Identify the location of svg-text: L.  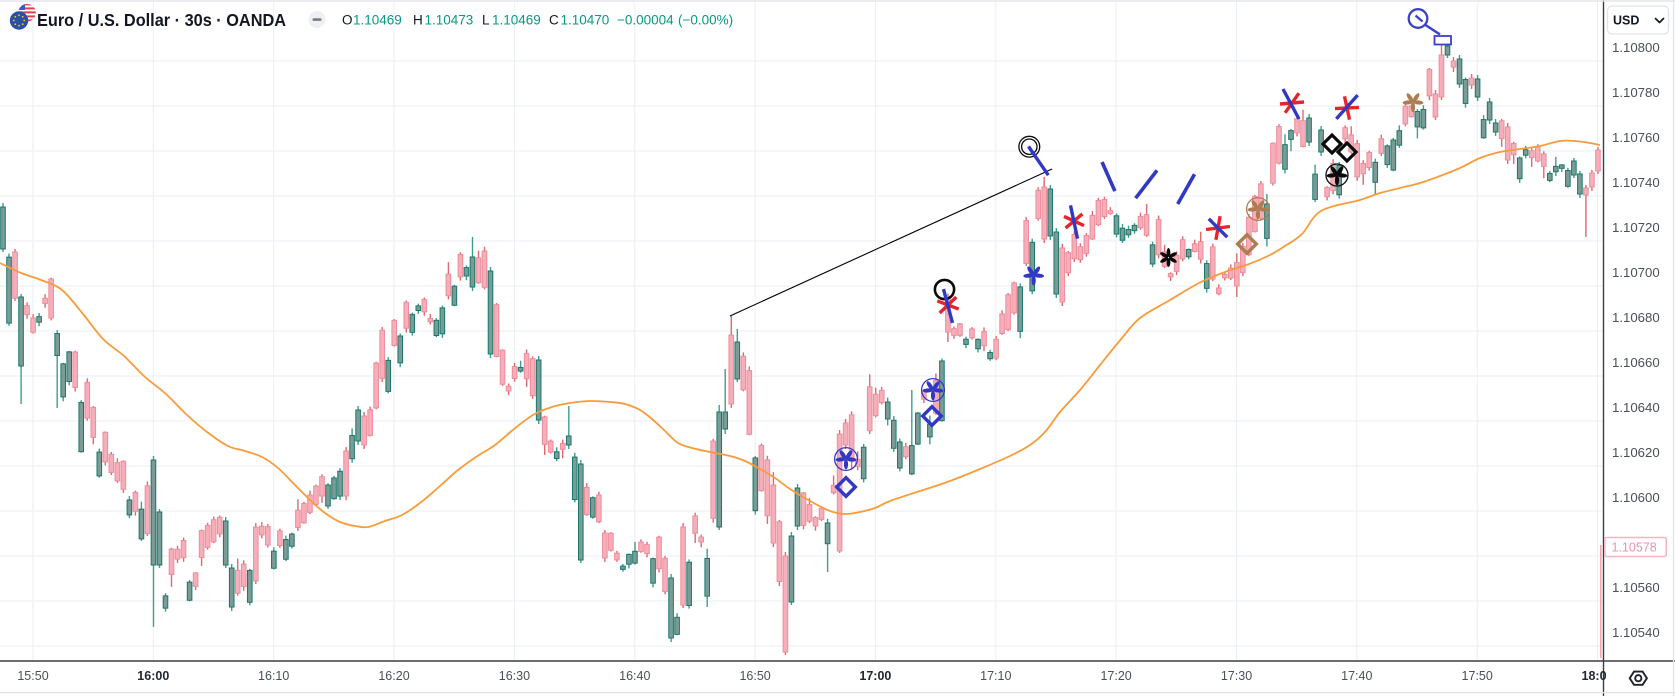
(486, 20).